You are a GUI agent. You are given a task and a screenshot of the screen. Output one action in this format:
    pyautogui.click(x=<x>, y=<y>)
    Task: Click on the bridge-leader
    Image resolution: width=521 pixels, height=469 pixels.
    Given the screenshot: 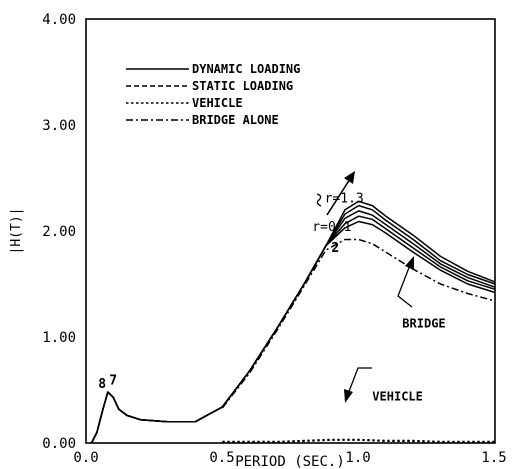 What is the action you would take?
    pyautogui.click(x=405, y=286)
    